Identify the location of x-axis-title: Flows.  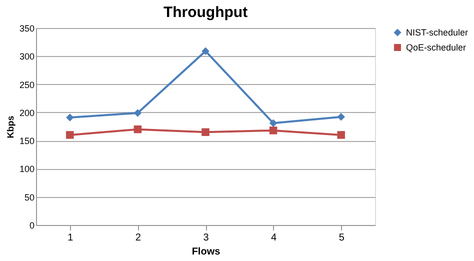
(206, 252).